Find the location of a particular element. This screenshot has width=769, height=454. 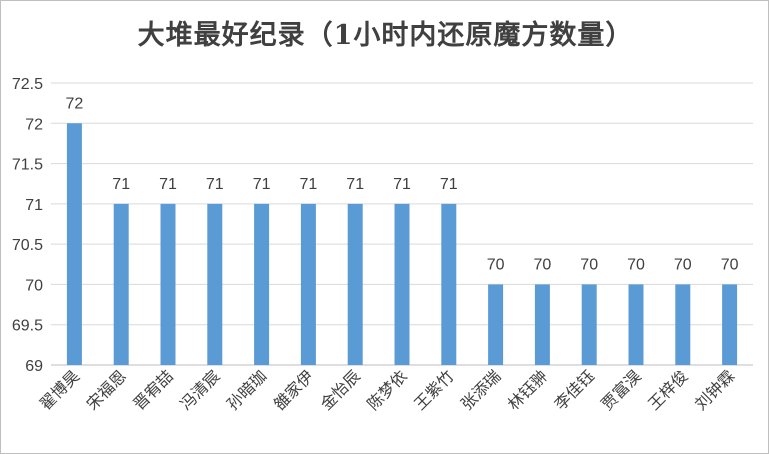

x-tick-label: 林钰翀 is located at coordinates (527, 389).